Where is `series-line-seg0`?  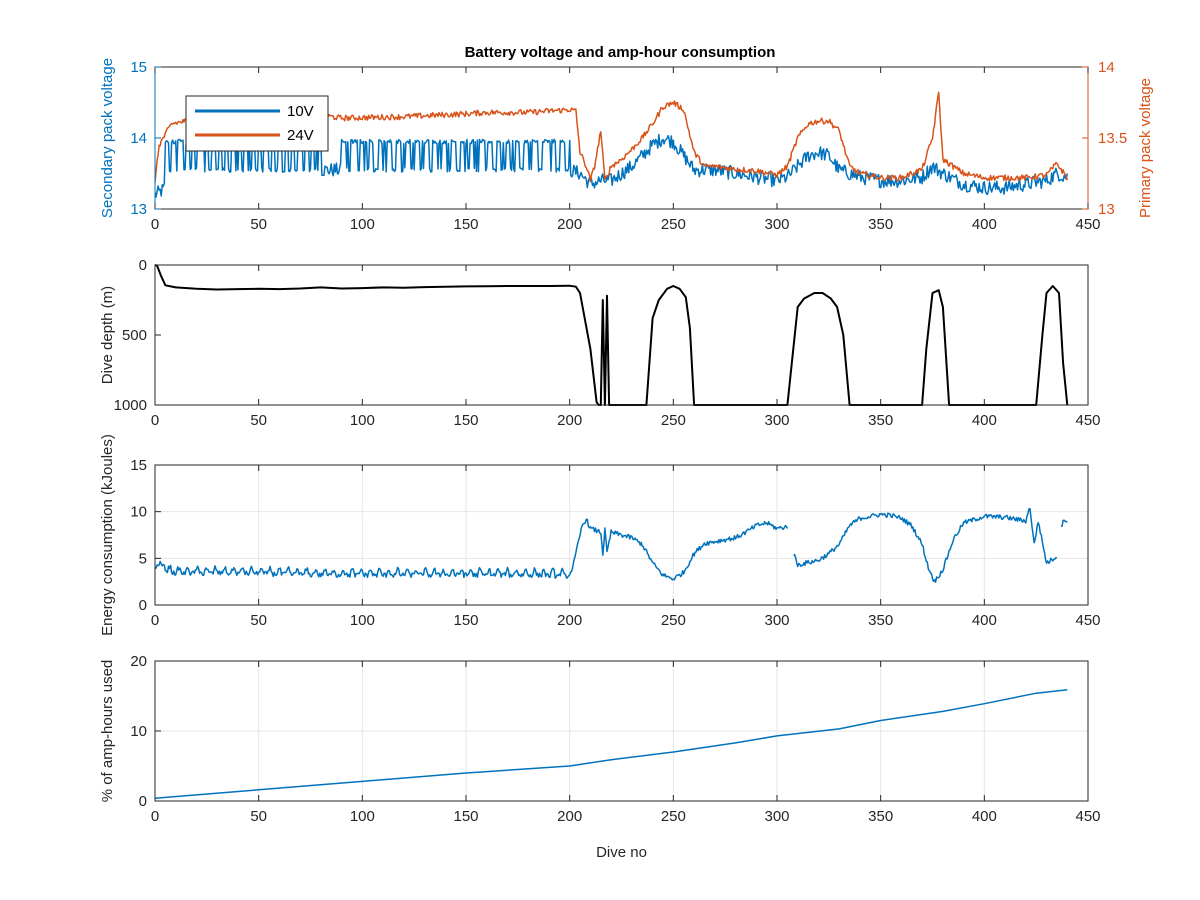
series-line-seg0 is located at coordinates (472, 549).